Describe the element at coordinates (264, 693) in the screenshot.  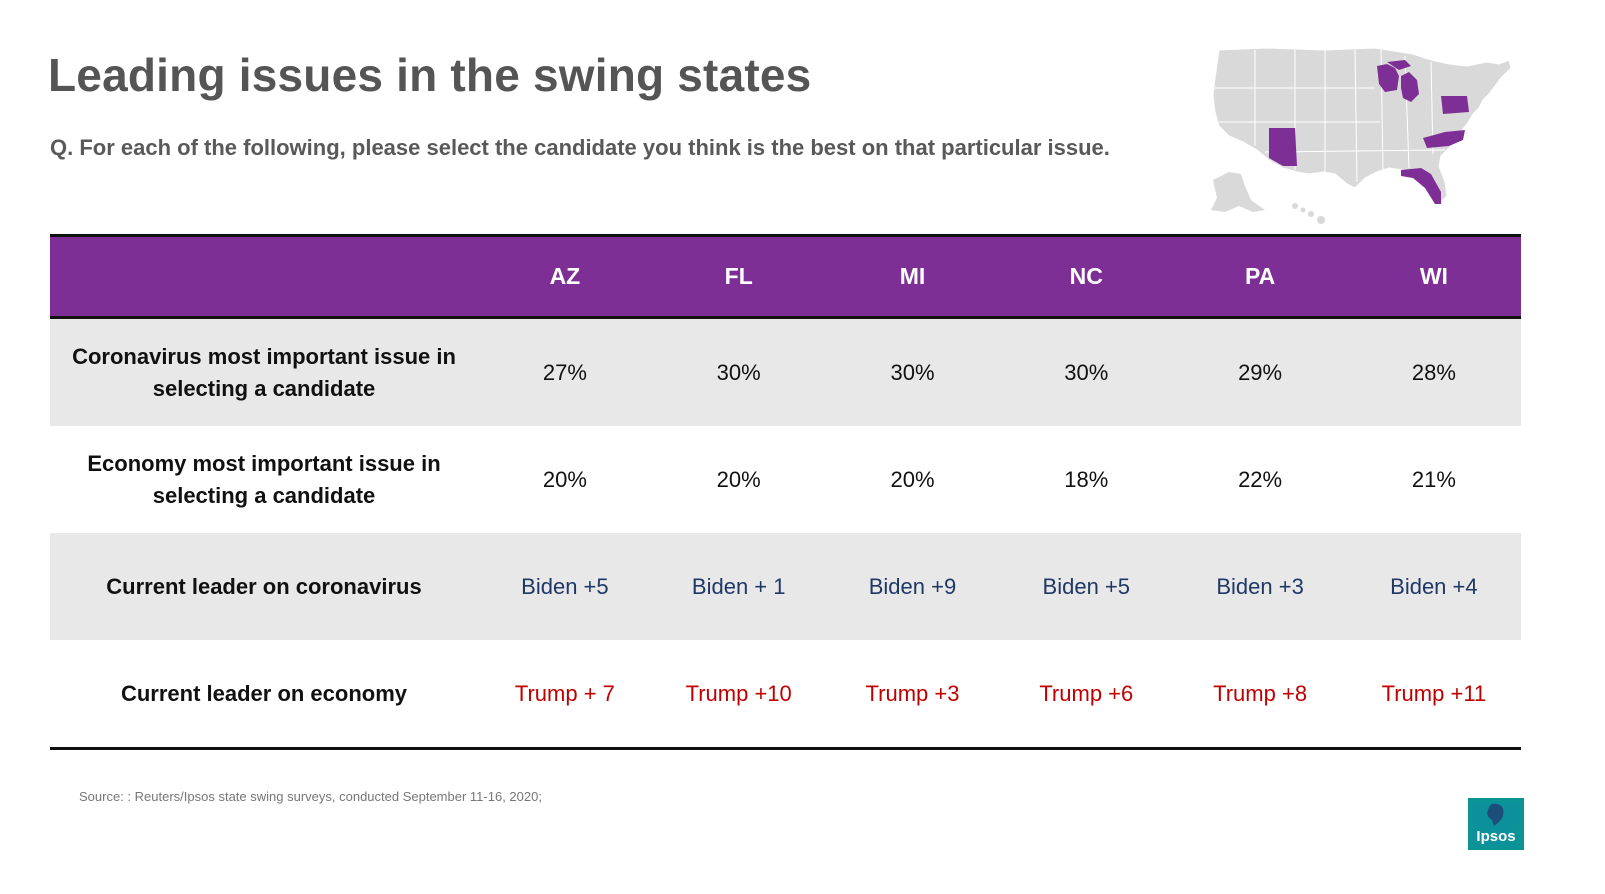
I see `row-label: Current leader on economy` at that location.